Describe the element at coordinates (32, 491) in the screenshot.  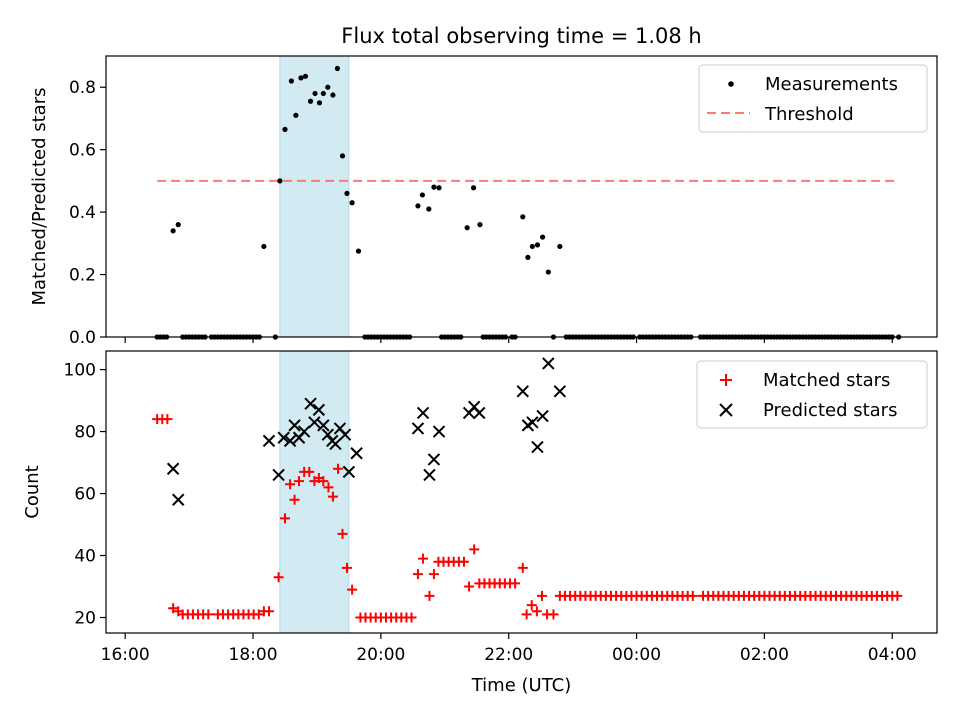
I see `count-y-label: Count` at that location.